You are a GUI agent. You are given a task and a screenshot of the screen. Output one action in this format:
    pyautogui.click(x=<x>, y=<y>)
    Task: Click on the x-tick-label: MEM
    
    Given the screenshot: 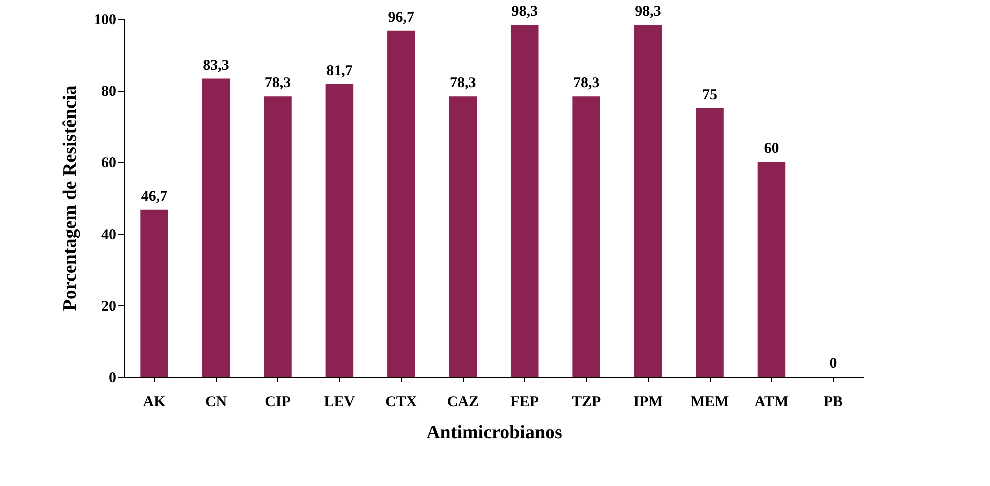 What is the action you would take?
    pyautogui.click(x=710, y=402)
    